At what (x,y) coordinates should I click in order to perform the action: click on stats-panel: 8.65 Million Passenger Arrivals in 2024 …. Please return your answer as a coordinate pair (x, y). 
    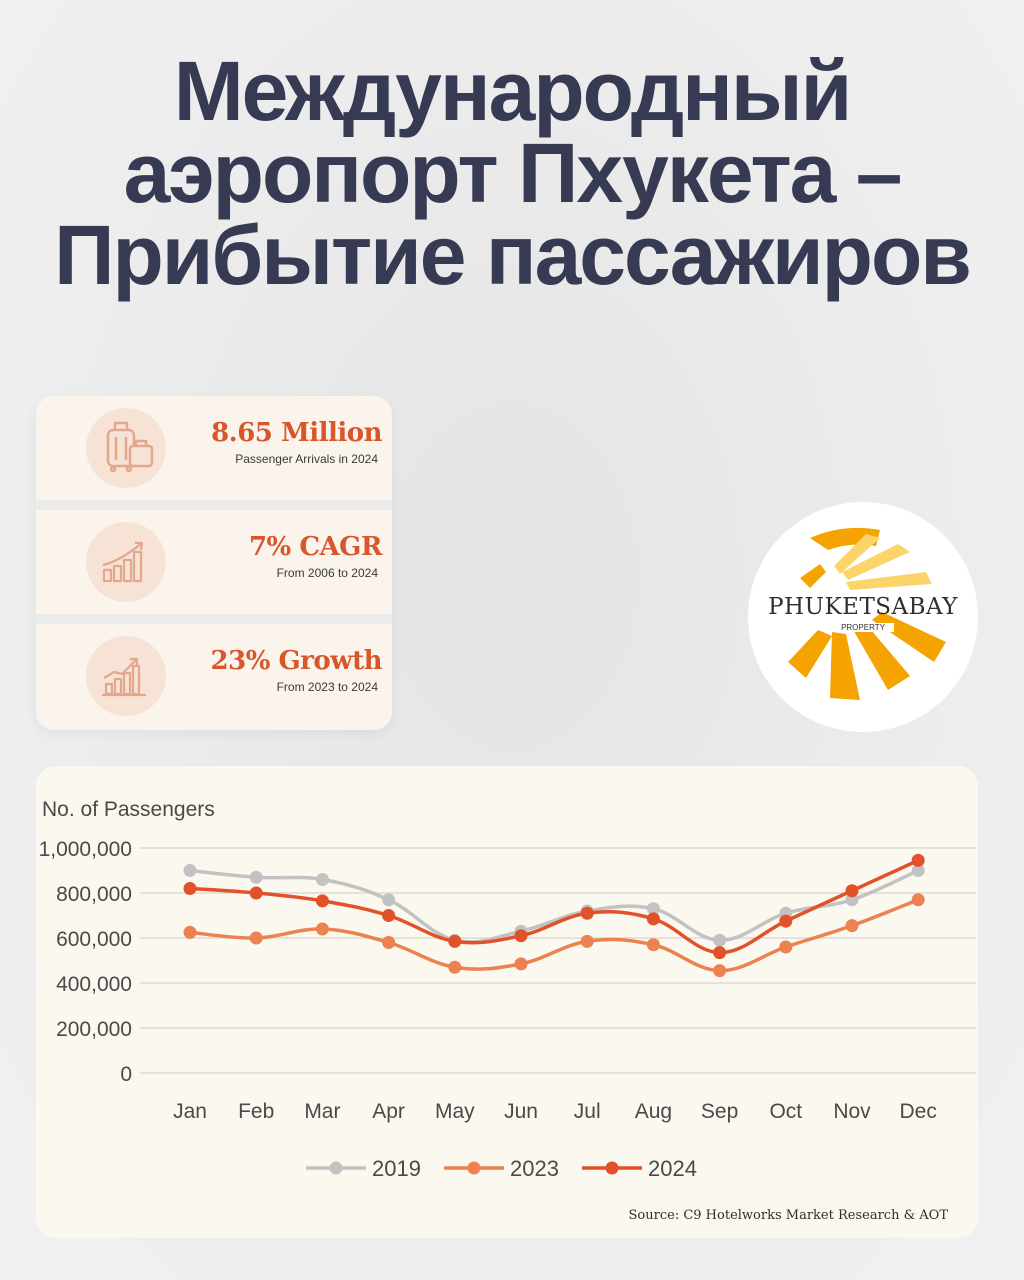
    Looking at the image, I should click on (214, 563).